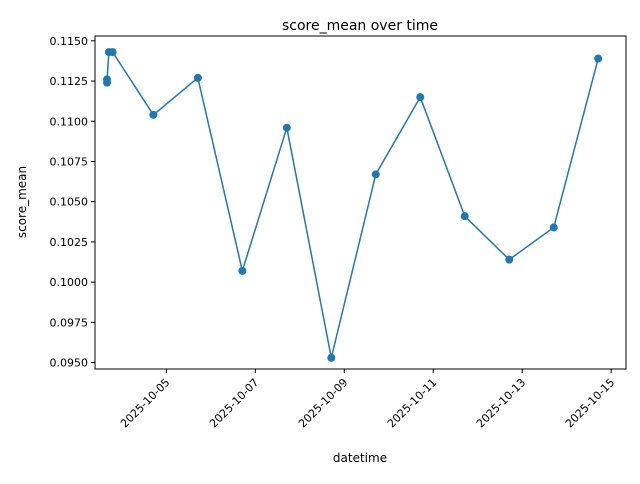 The height and width of the screenshot is (484, 640). I want to click on y-axis-label: score_mean, so click(22, 202).